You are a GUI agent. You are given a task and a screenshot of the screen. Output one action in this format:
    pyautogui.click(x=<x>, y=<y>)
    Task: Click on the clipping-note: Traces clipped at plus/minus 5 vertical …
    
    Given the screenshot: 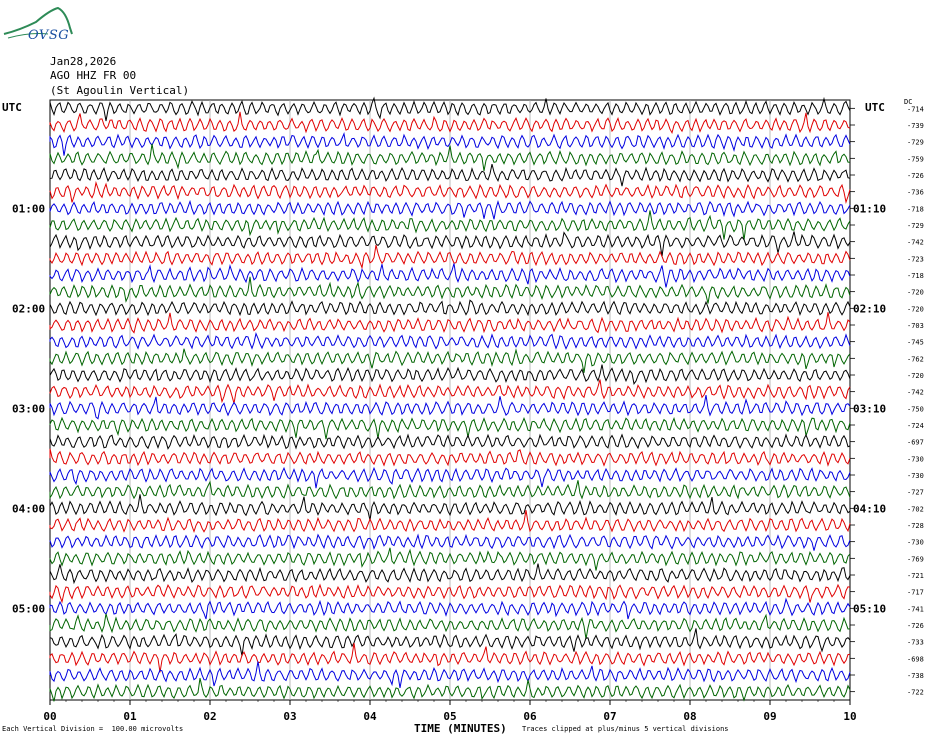 What is the action you would take?
    pyautogui.click(x=625, y=729)
    